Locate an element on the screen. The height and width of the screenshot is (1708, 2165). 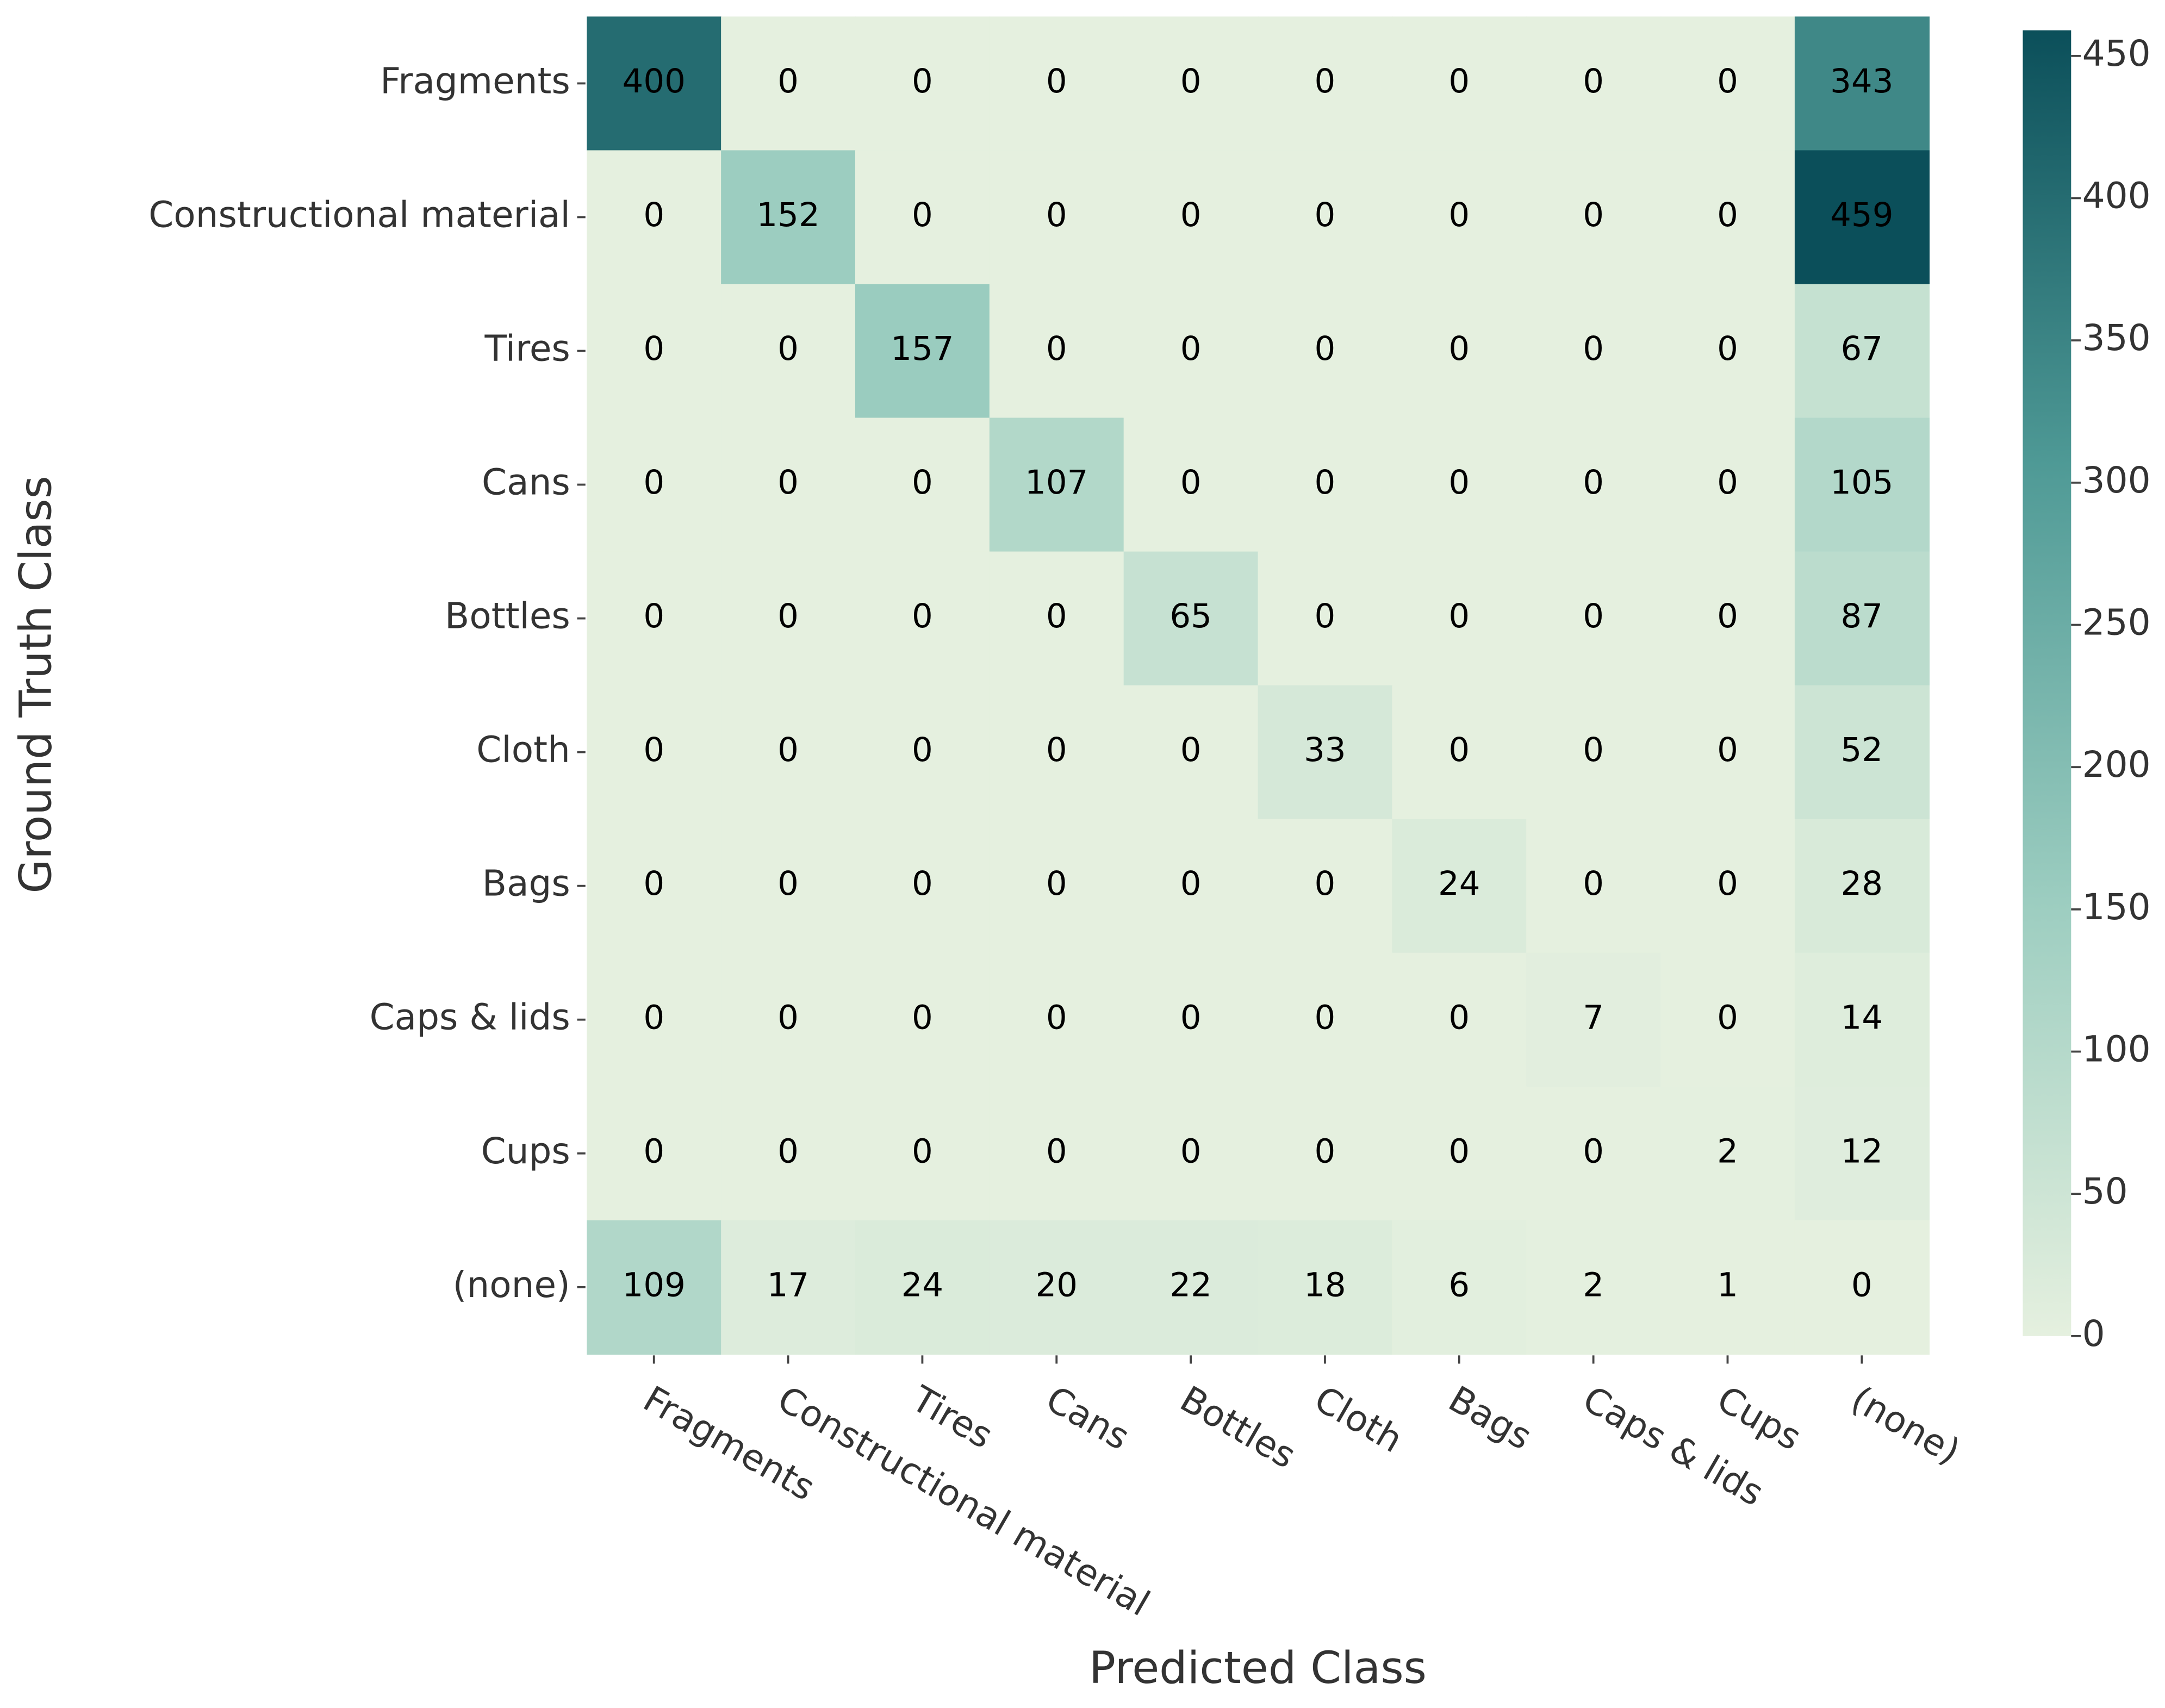
cell-label: 12 is located at coordinates (1862, 1151).